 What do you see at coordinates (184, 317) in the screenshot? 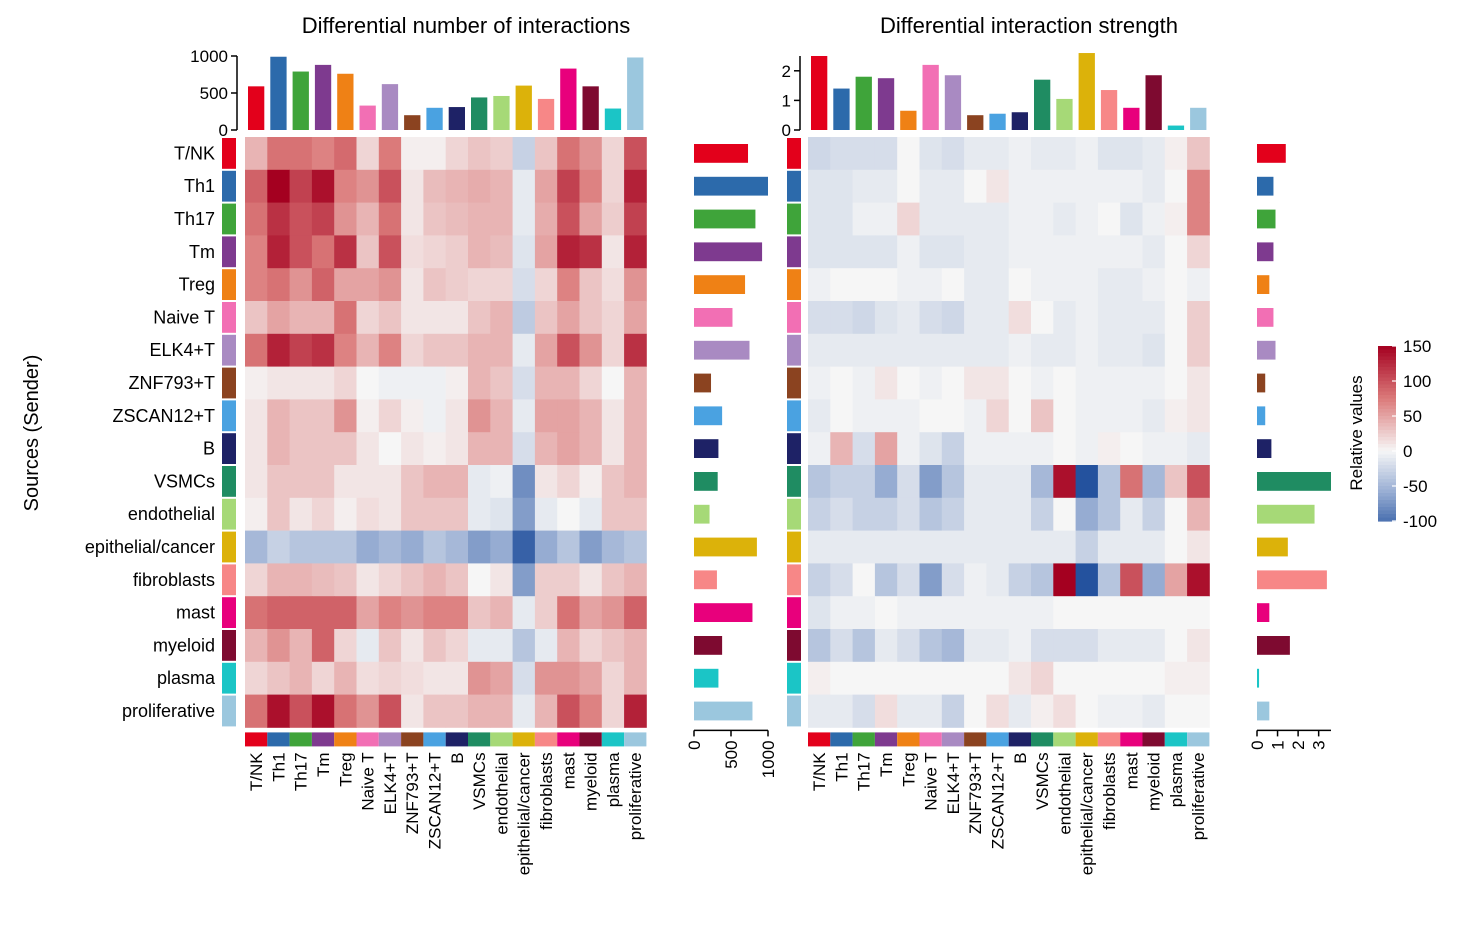
I see `row-label: Naive T` at bounding box center [184, 317].